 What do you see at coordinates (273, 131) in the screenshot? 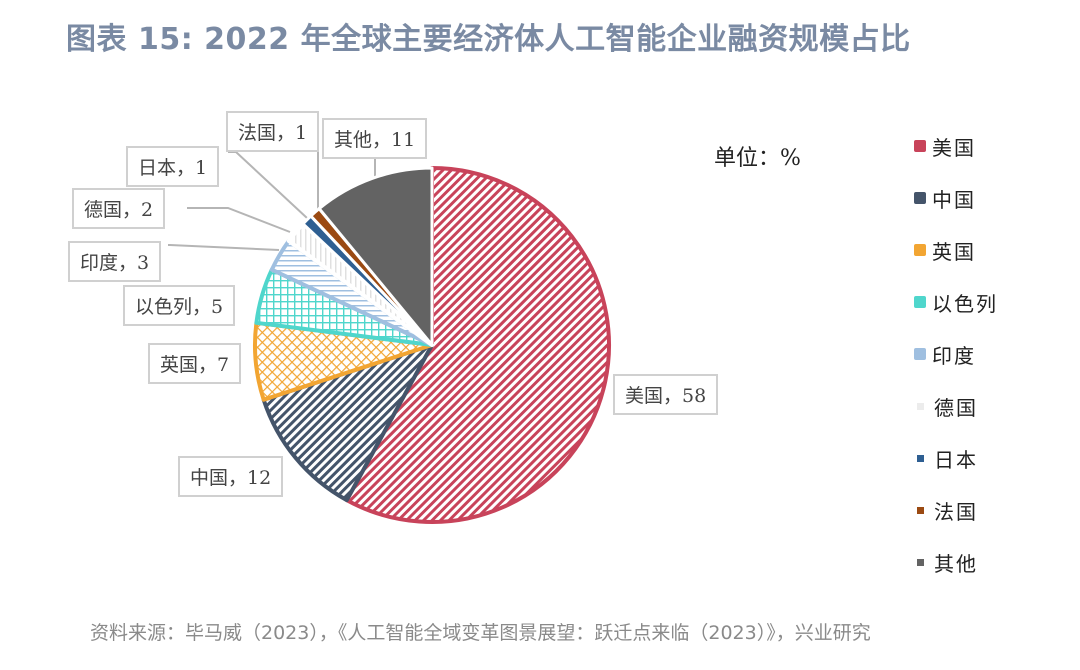
I see `data-label-france: 法国，1` at bounding box center [273, 131].